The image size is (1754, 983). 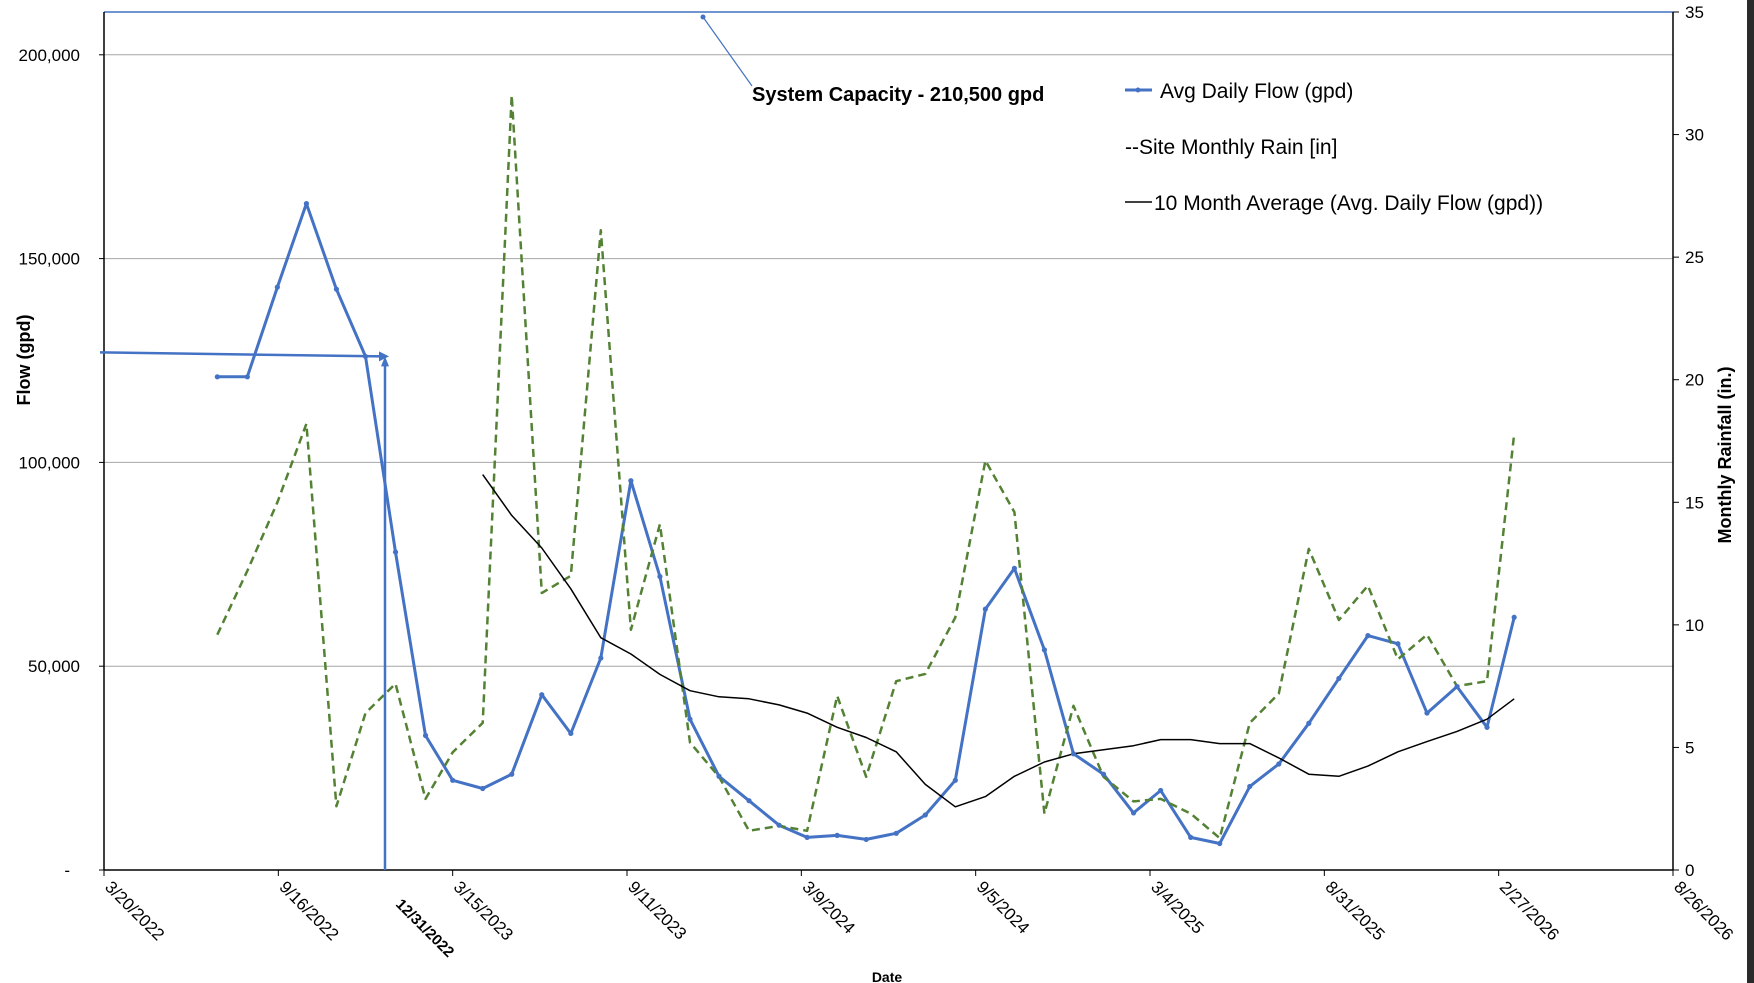 I want to click on arrow-horizontal, so click(x=241, y=354).